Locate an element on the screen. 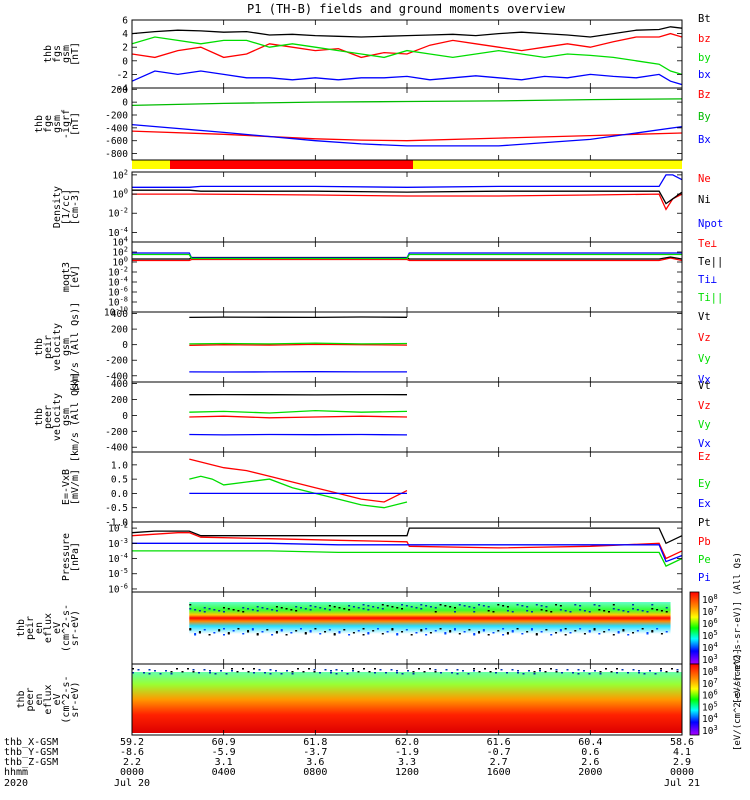 This screenshot has width=750, height=800. panel-9-colorbar is located at coordinates (694, 628).